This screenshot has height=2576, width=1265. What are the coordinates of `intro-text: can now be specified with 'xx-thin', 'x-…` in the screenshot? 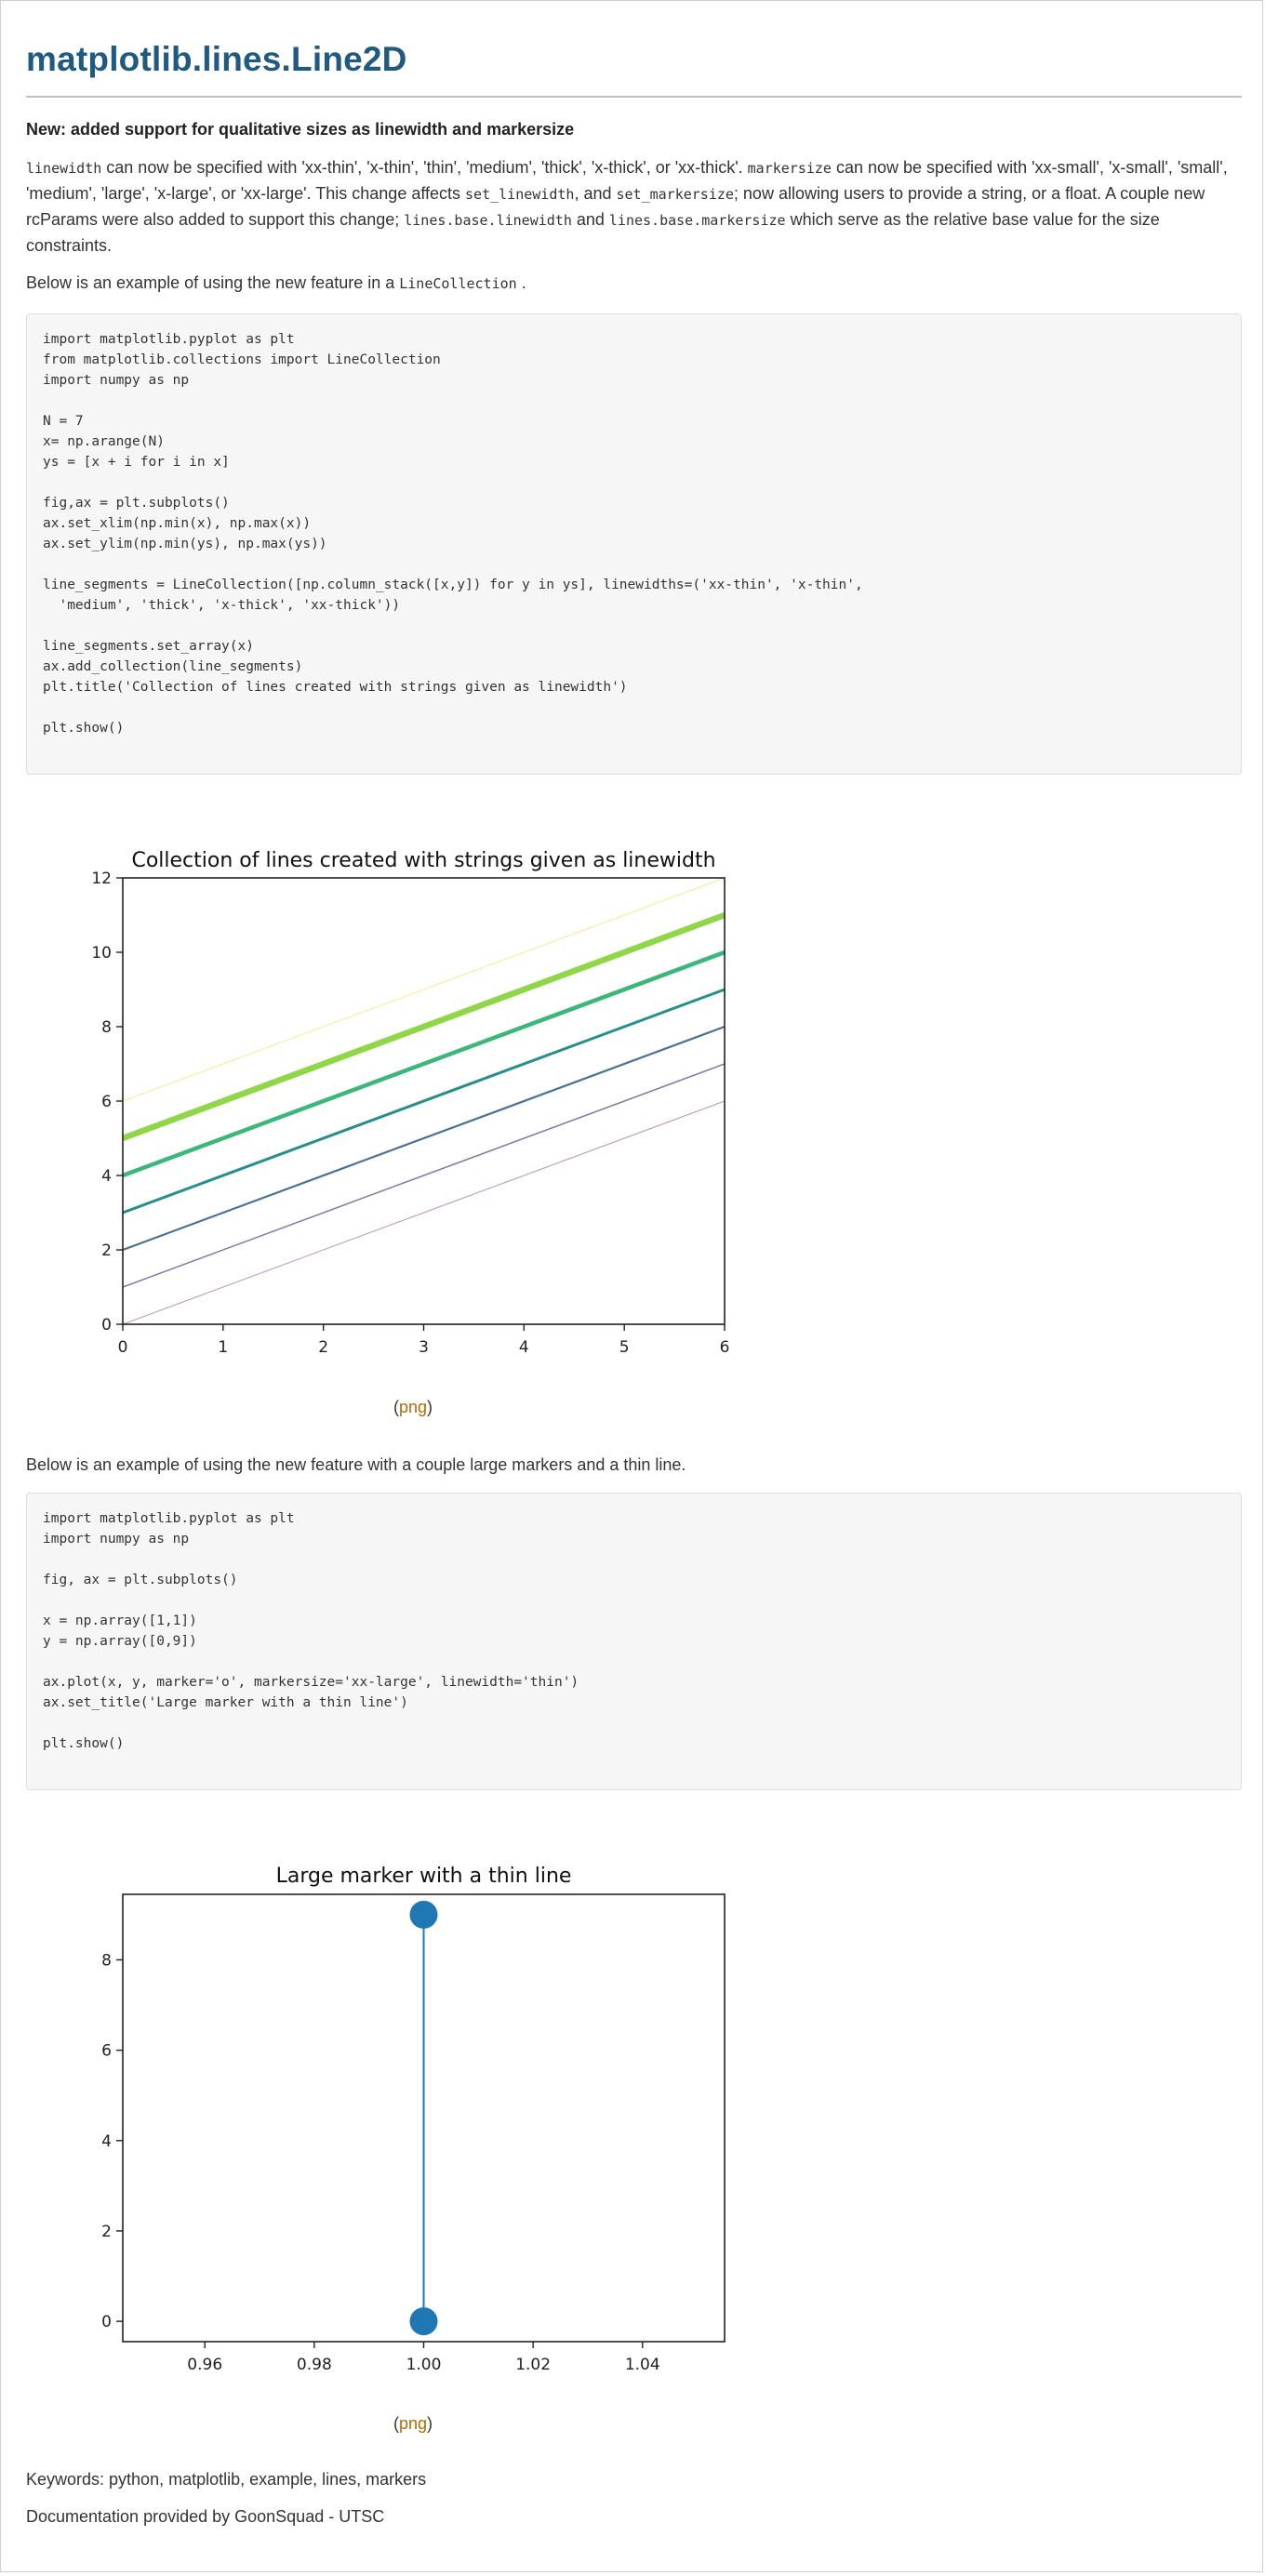 It's located at (424, 167).